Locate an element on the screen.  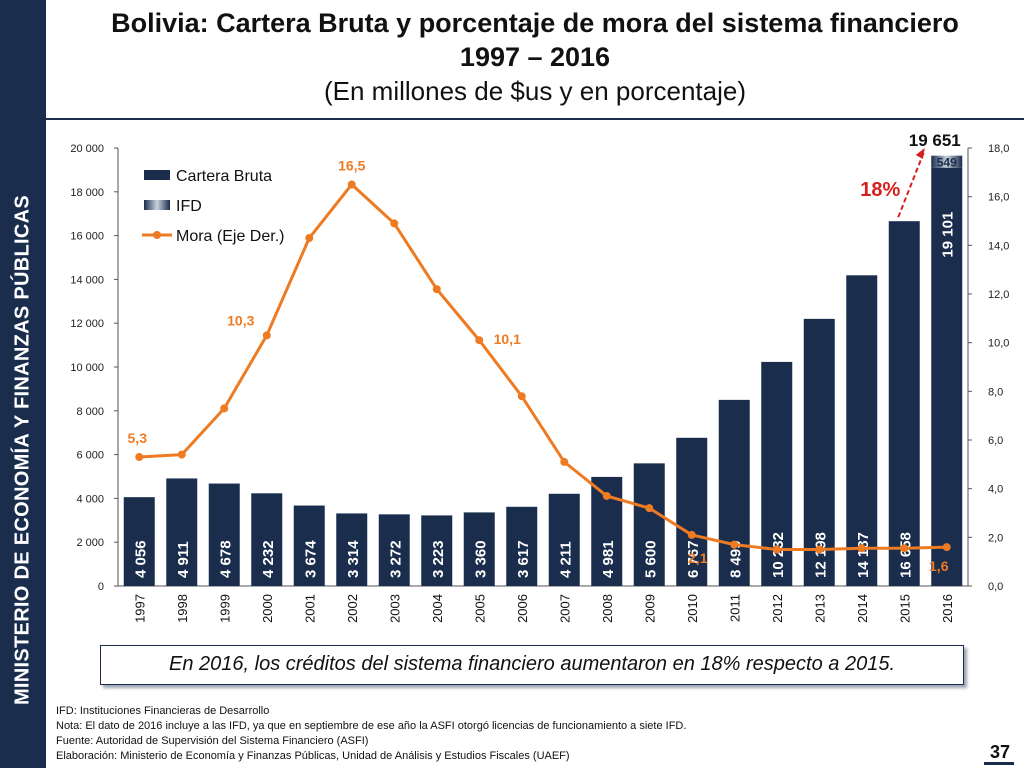
y-left-tick-label: 4 000 is located at coordinates (90, 499).